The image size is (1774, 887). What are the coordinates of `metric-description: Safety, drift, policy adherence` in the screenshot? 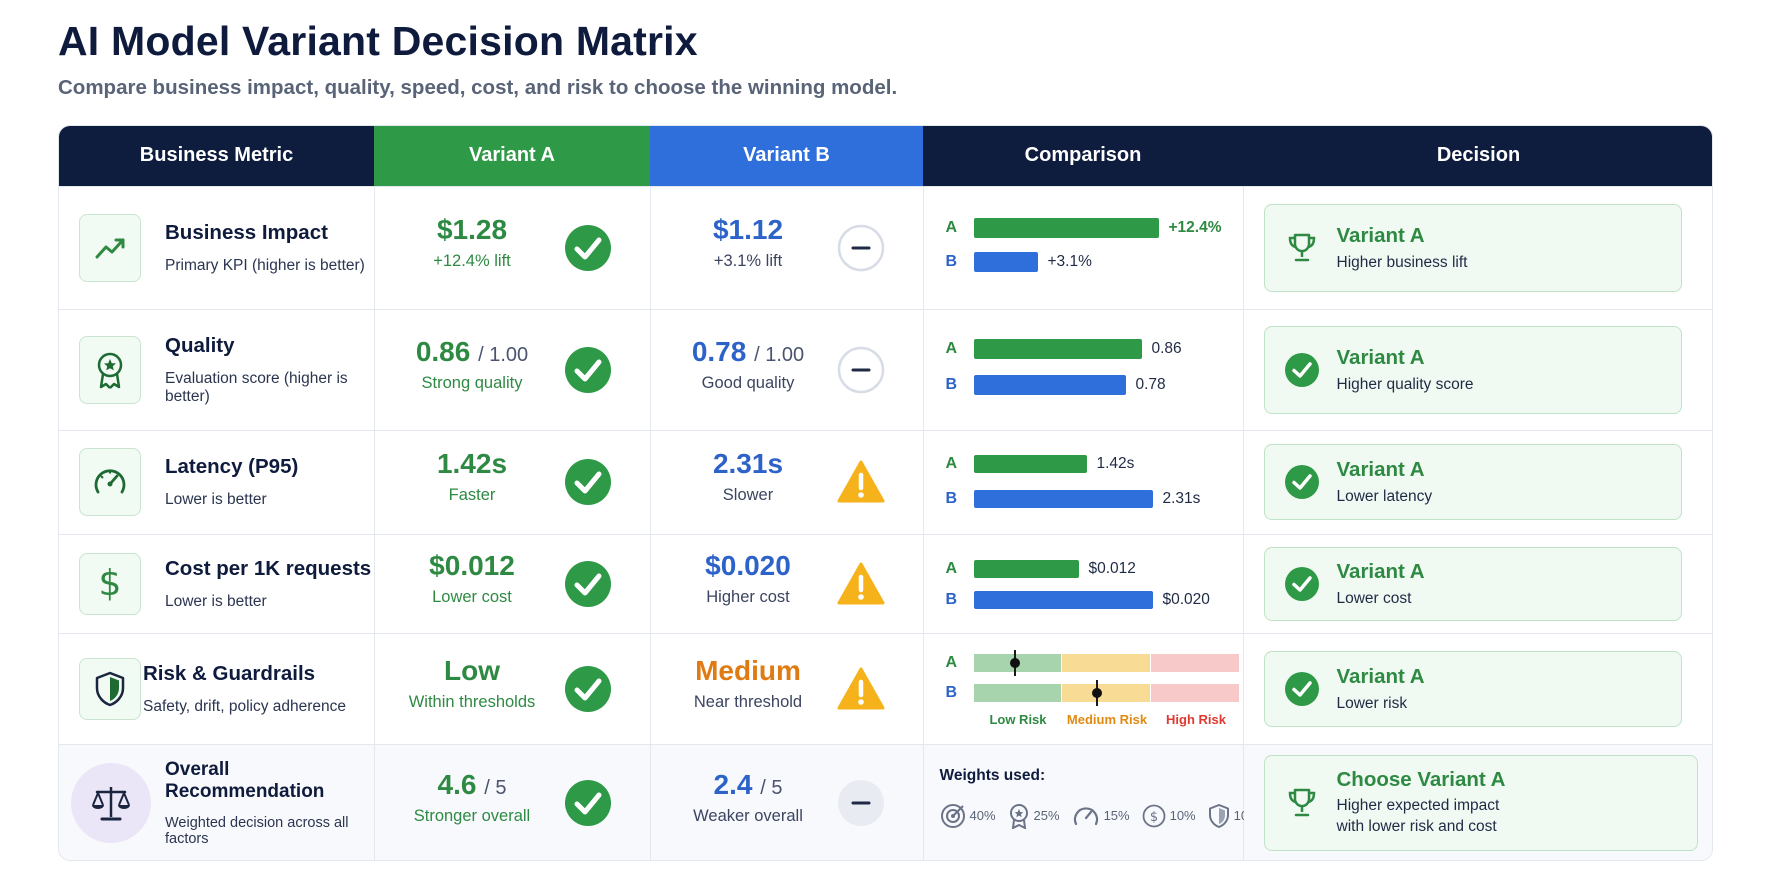 It's located at (245, 706).